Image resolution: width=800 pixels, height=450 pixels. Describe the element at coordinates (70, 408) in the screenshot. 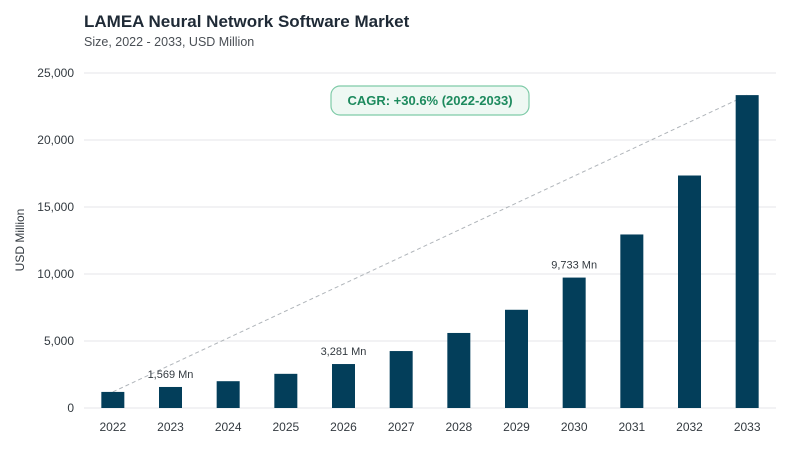

I see `y-tick-label: 0` at that location.